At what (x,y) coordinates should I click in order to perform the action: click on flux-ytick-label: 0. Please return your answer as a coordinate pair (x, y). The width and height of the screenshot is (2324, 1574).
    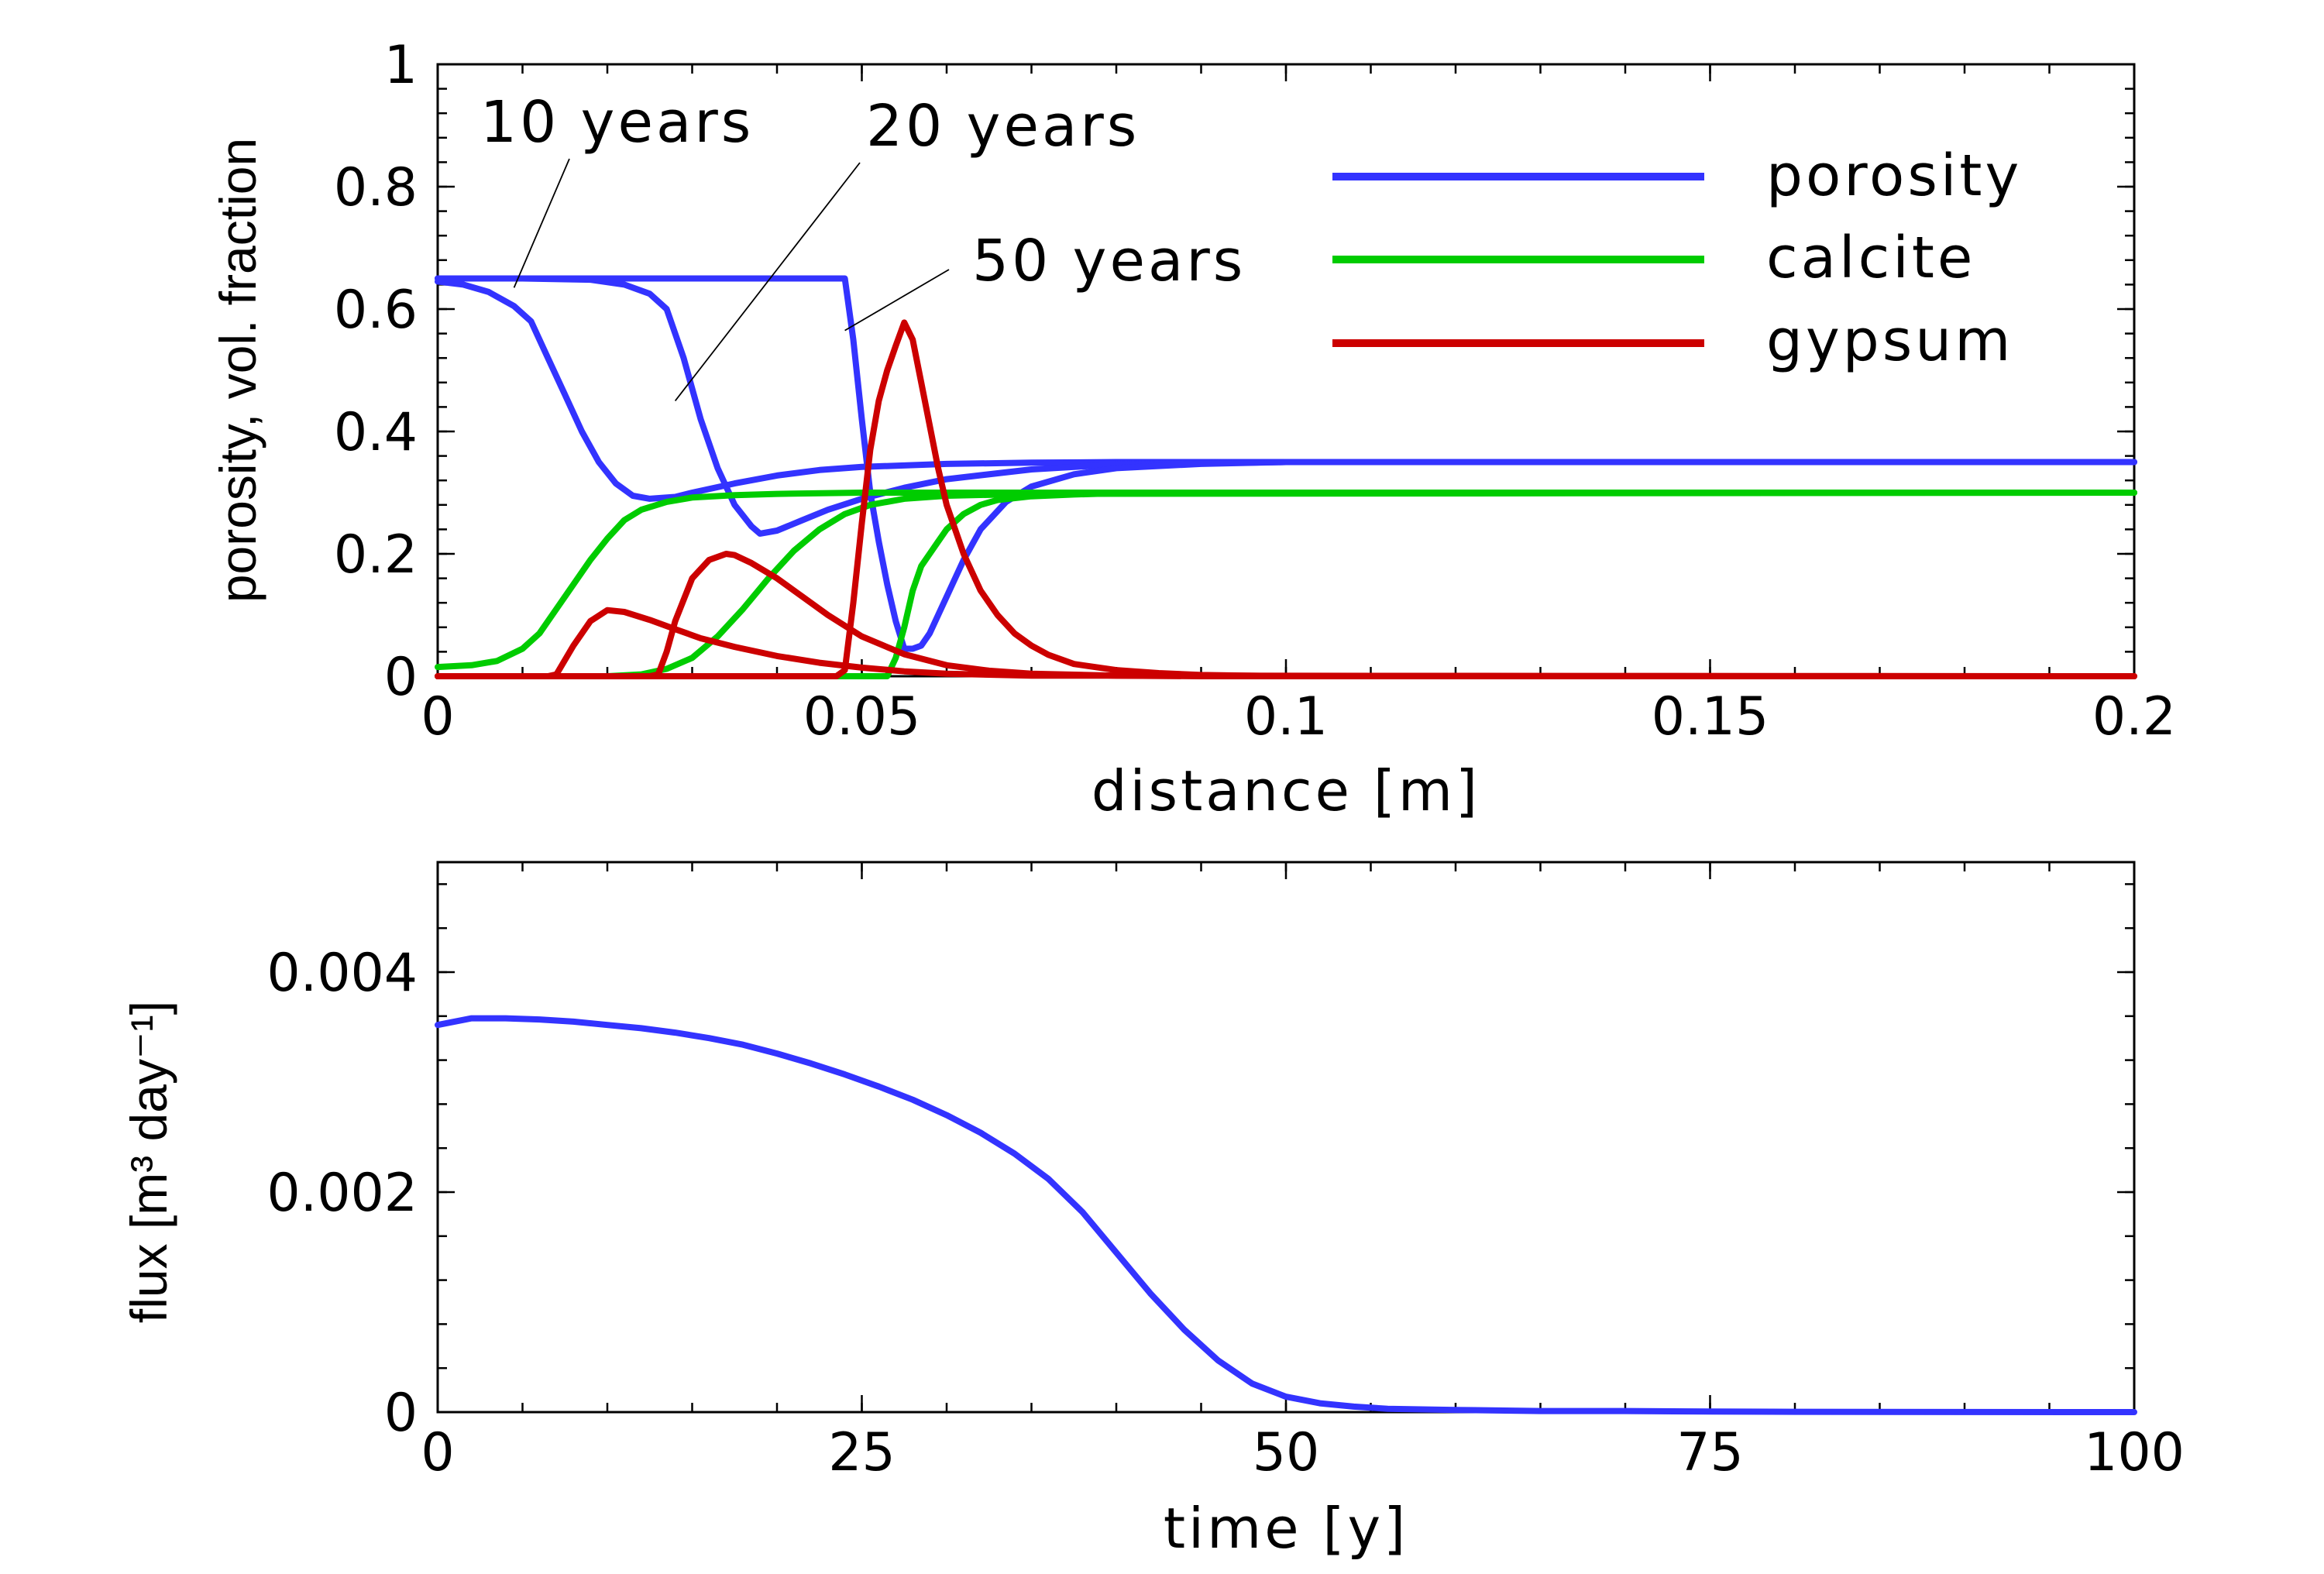
    Looking at the image, I should click on (401, 1413).